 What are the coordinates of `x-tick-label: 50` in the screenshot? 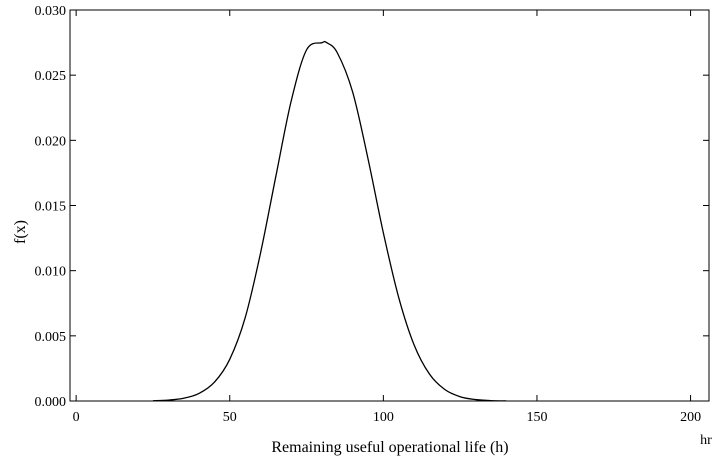 It's located at (230, 417).